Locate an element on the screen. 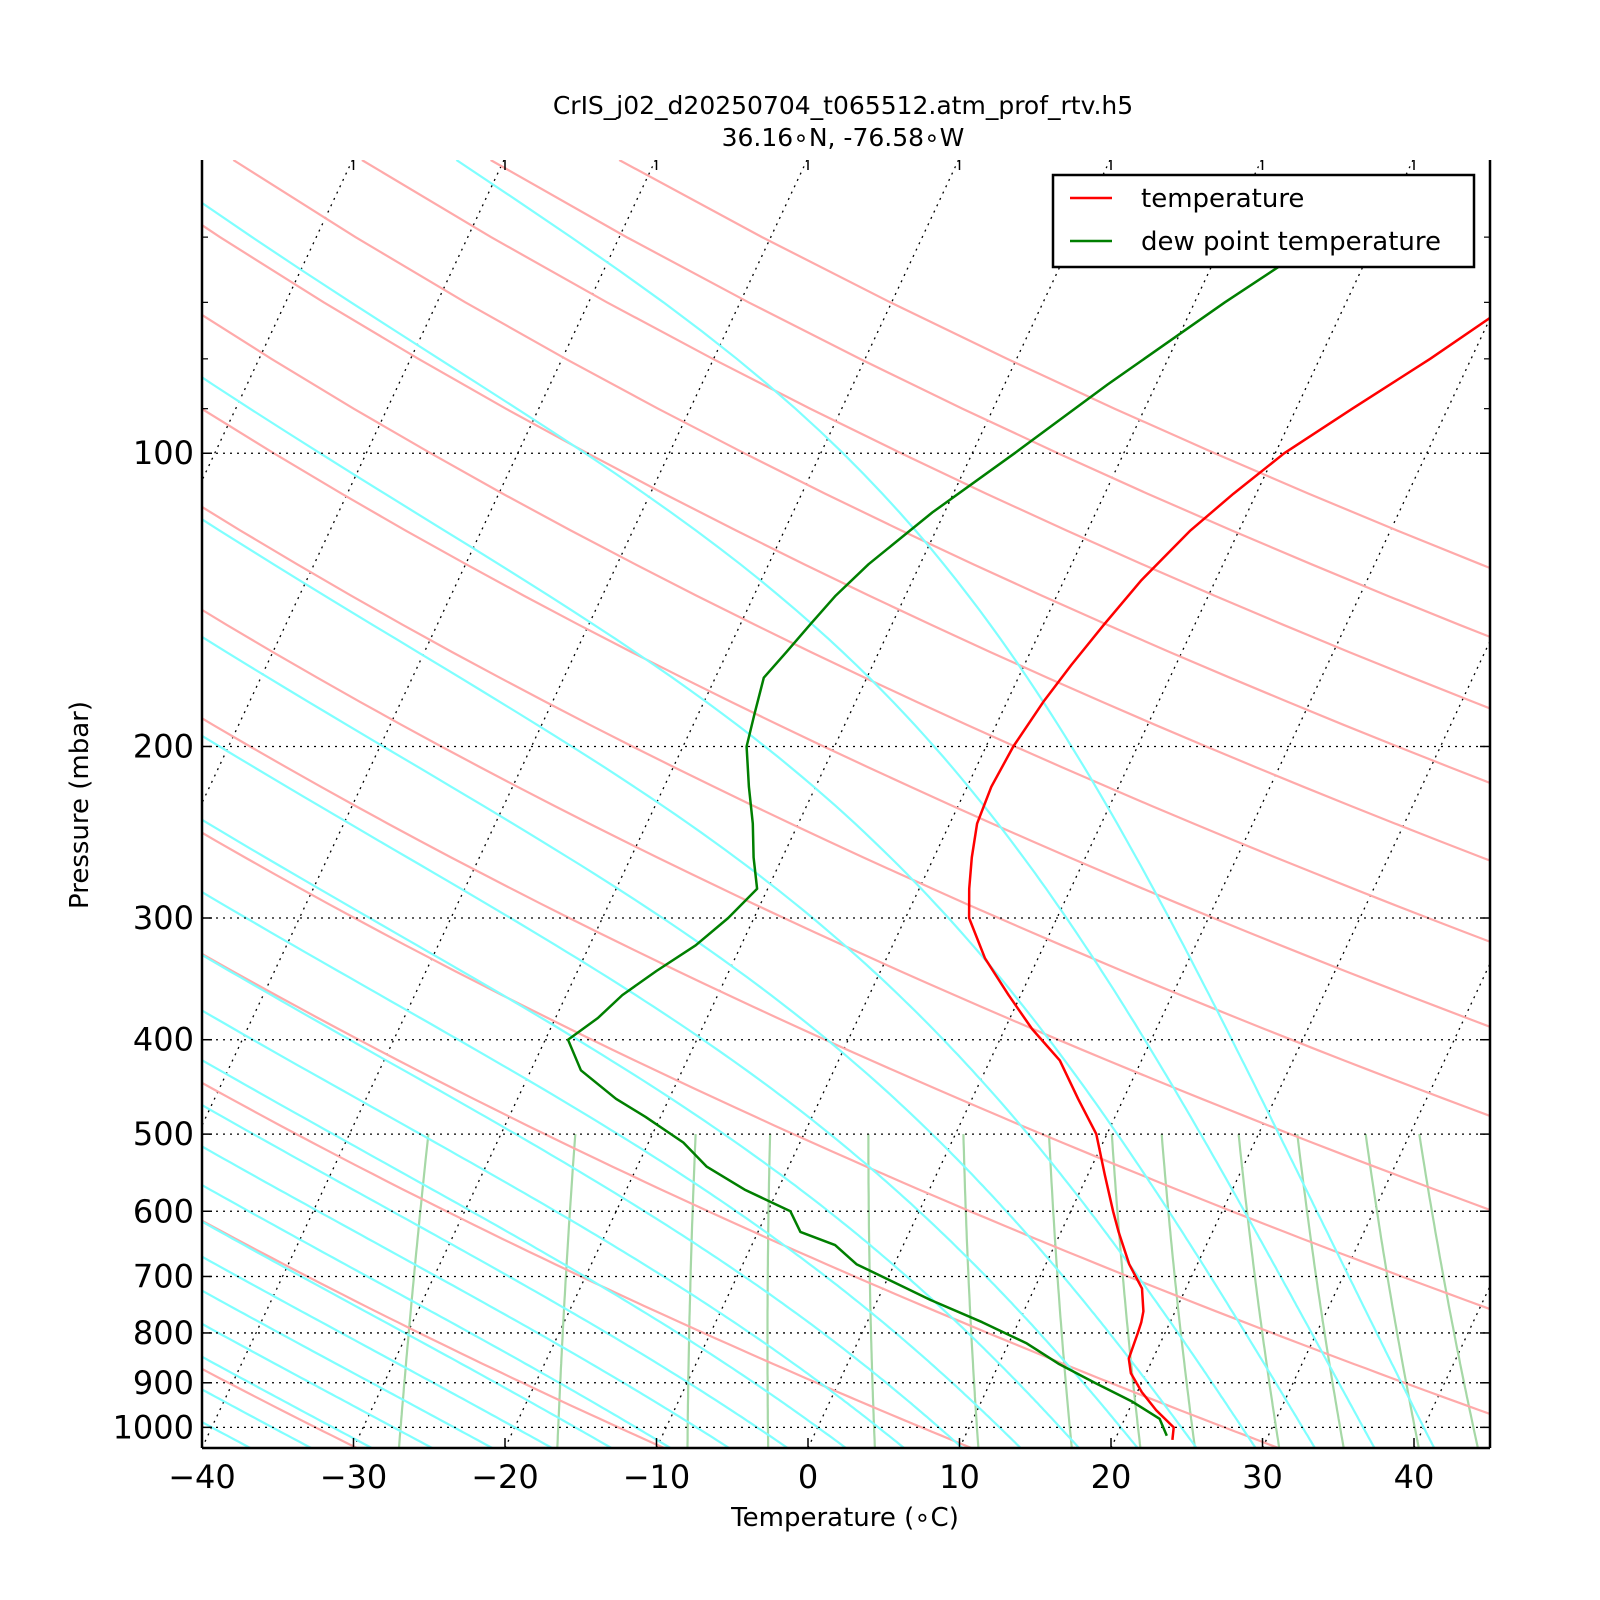 This screenshot has height=1600, width=1600. legend-frame is located at coordinates (1263, 221).